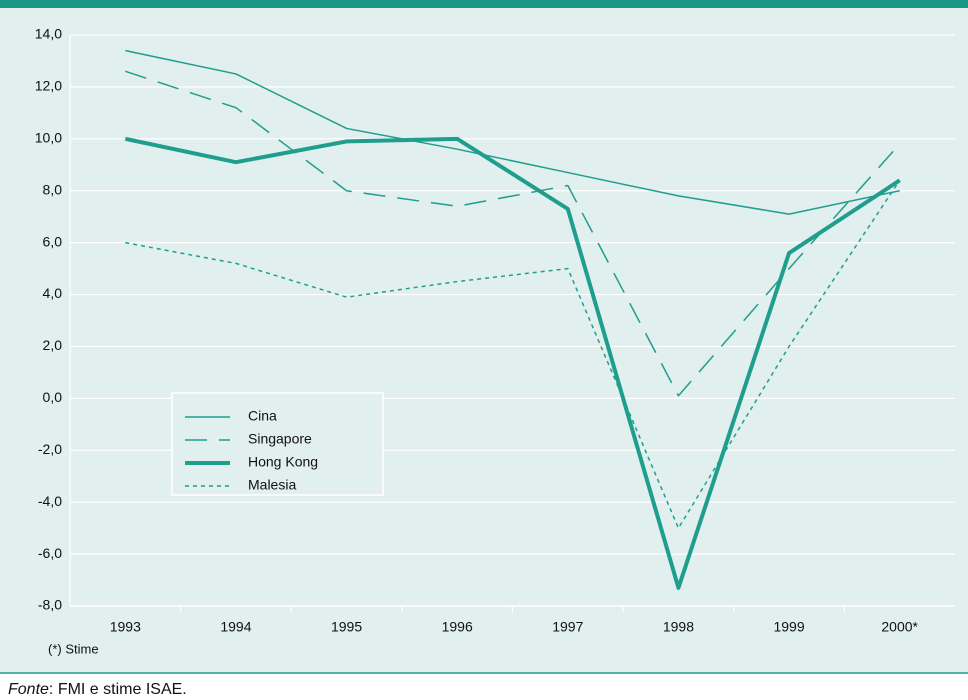  What do you see at coordinates (788, 627) in the screenshot?
I see `x-tick-label: 1999` at bounding box center [788, 627].